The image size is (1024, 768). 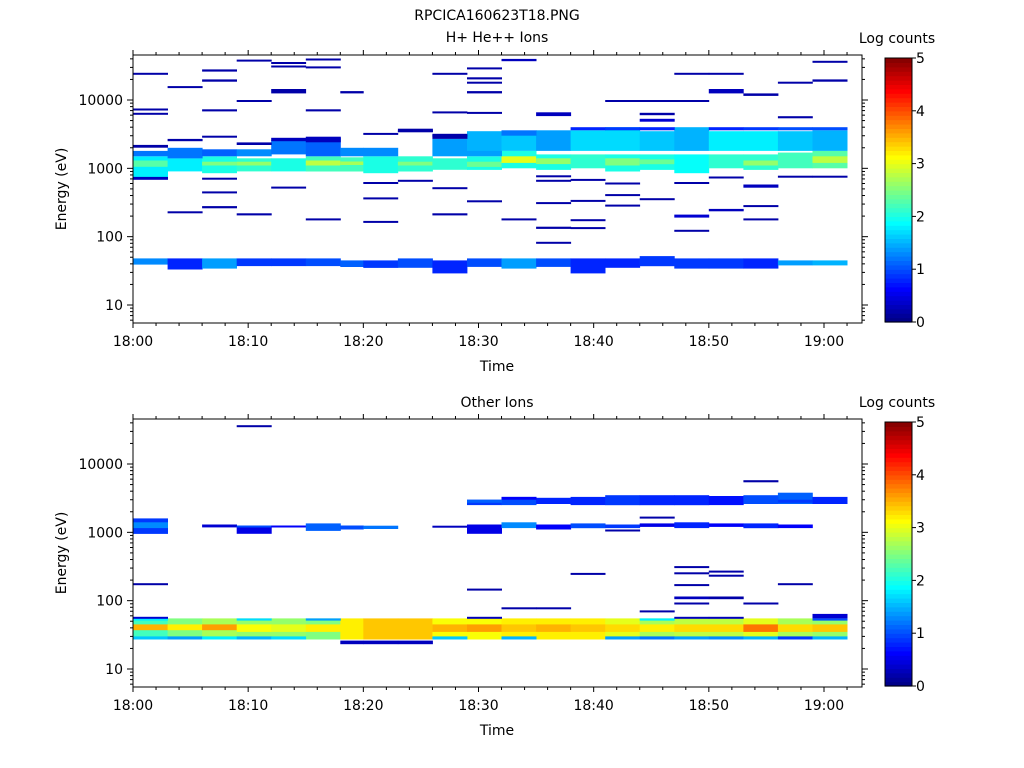 I want to click on x-tick-label: 18:00, so click(x=133, y=342).